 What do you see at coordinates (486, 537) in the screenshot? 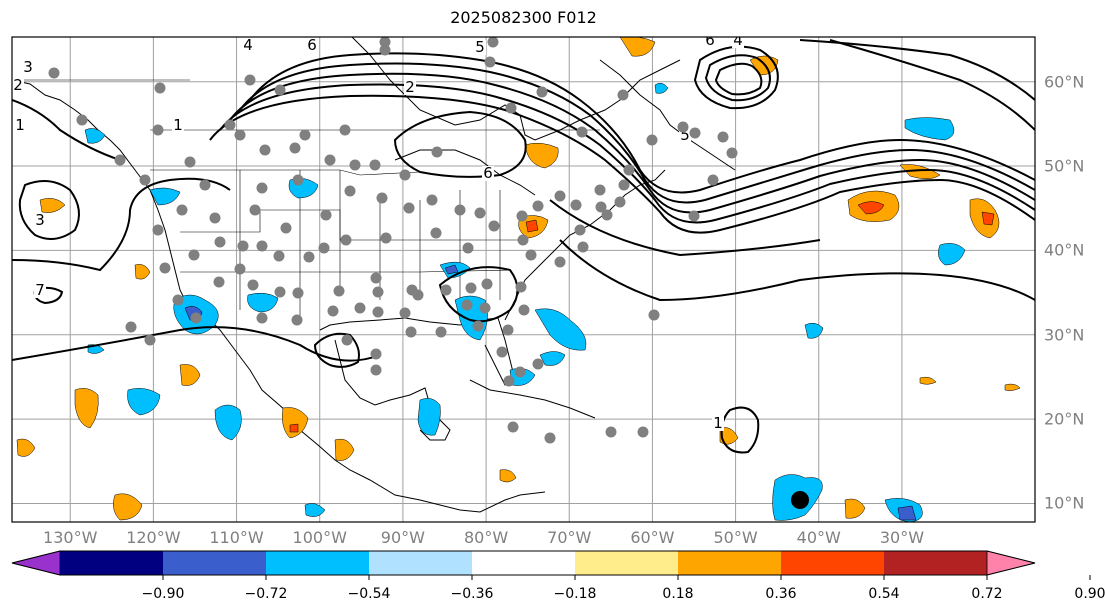
I see `longitude-label: 80°W` at bounding box center [486, 537].